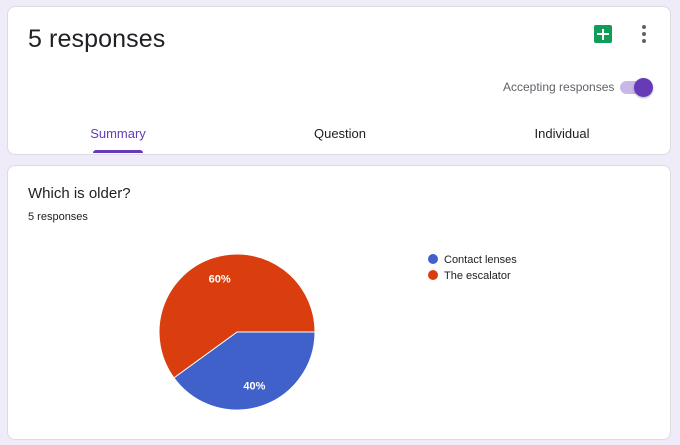  I want to click on accepting-responses-toggle, so click(637, 87).